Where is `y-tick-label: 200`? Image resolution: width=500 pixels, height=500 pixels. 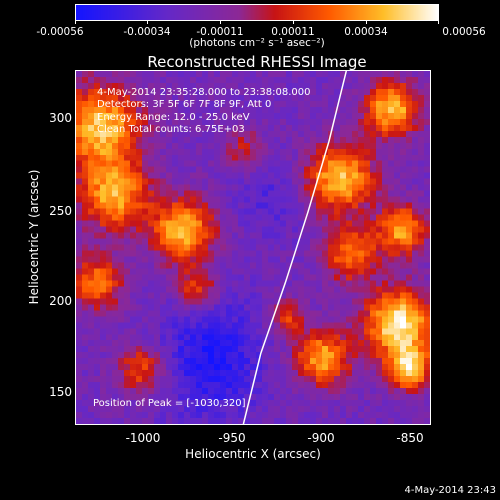
y-tick-label: 200 is located at coordinates (60, 301).